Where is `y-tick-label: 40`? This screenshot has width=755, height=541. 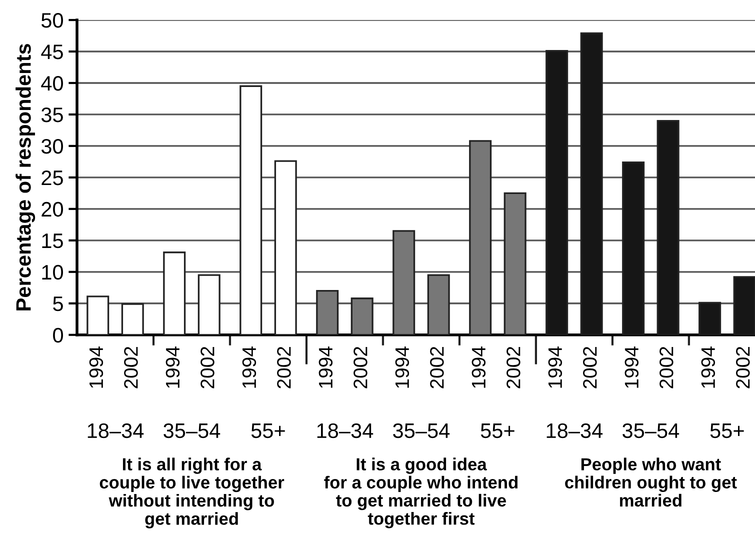 y-tick-label: 40 is located at coordinates (52, 83).